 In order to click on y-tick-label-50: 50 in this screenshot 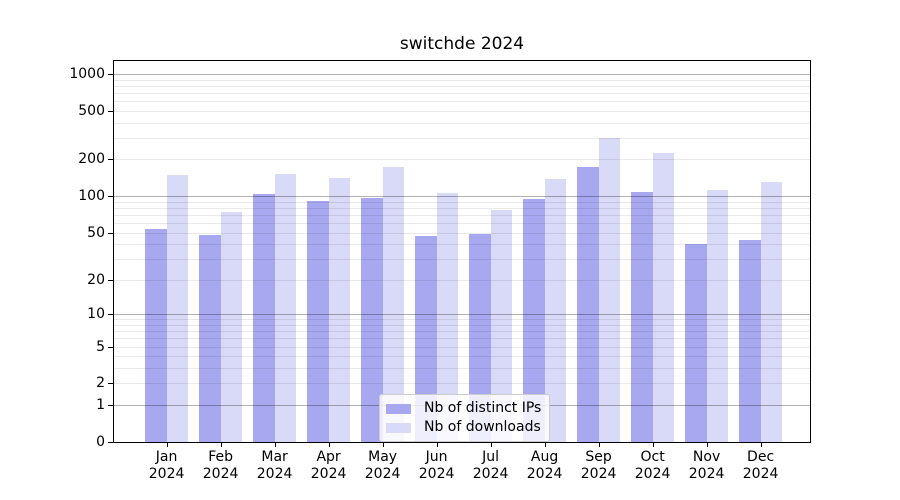, I will do `click(96, 232)`.